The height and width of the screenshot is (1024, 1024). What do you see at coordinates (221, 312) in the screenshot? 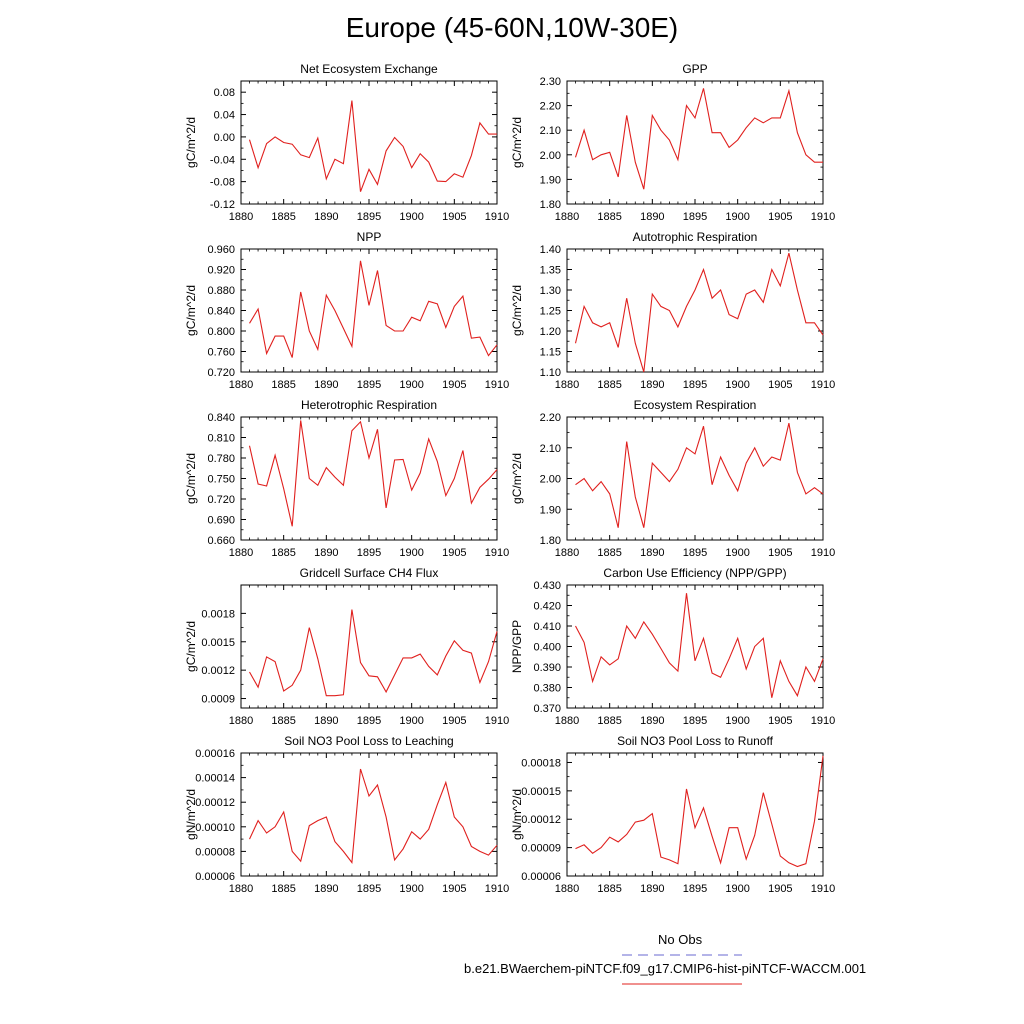
I see `y-tick-label: 0.840` at bounding box center [221, 312].